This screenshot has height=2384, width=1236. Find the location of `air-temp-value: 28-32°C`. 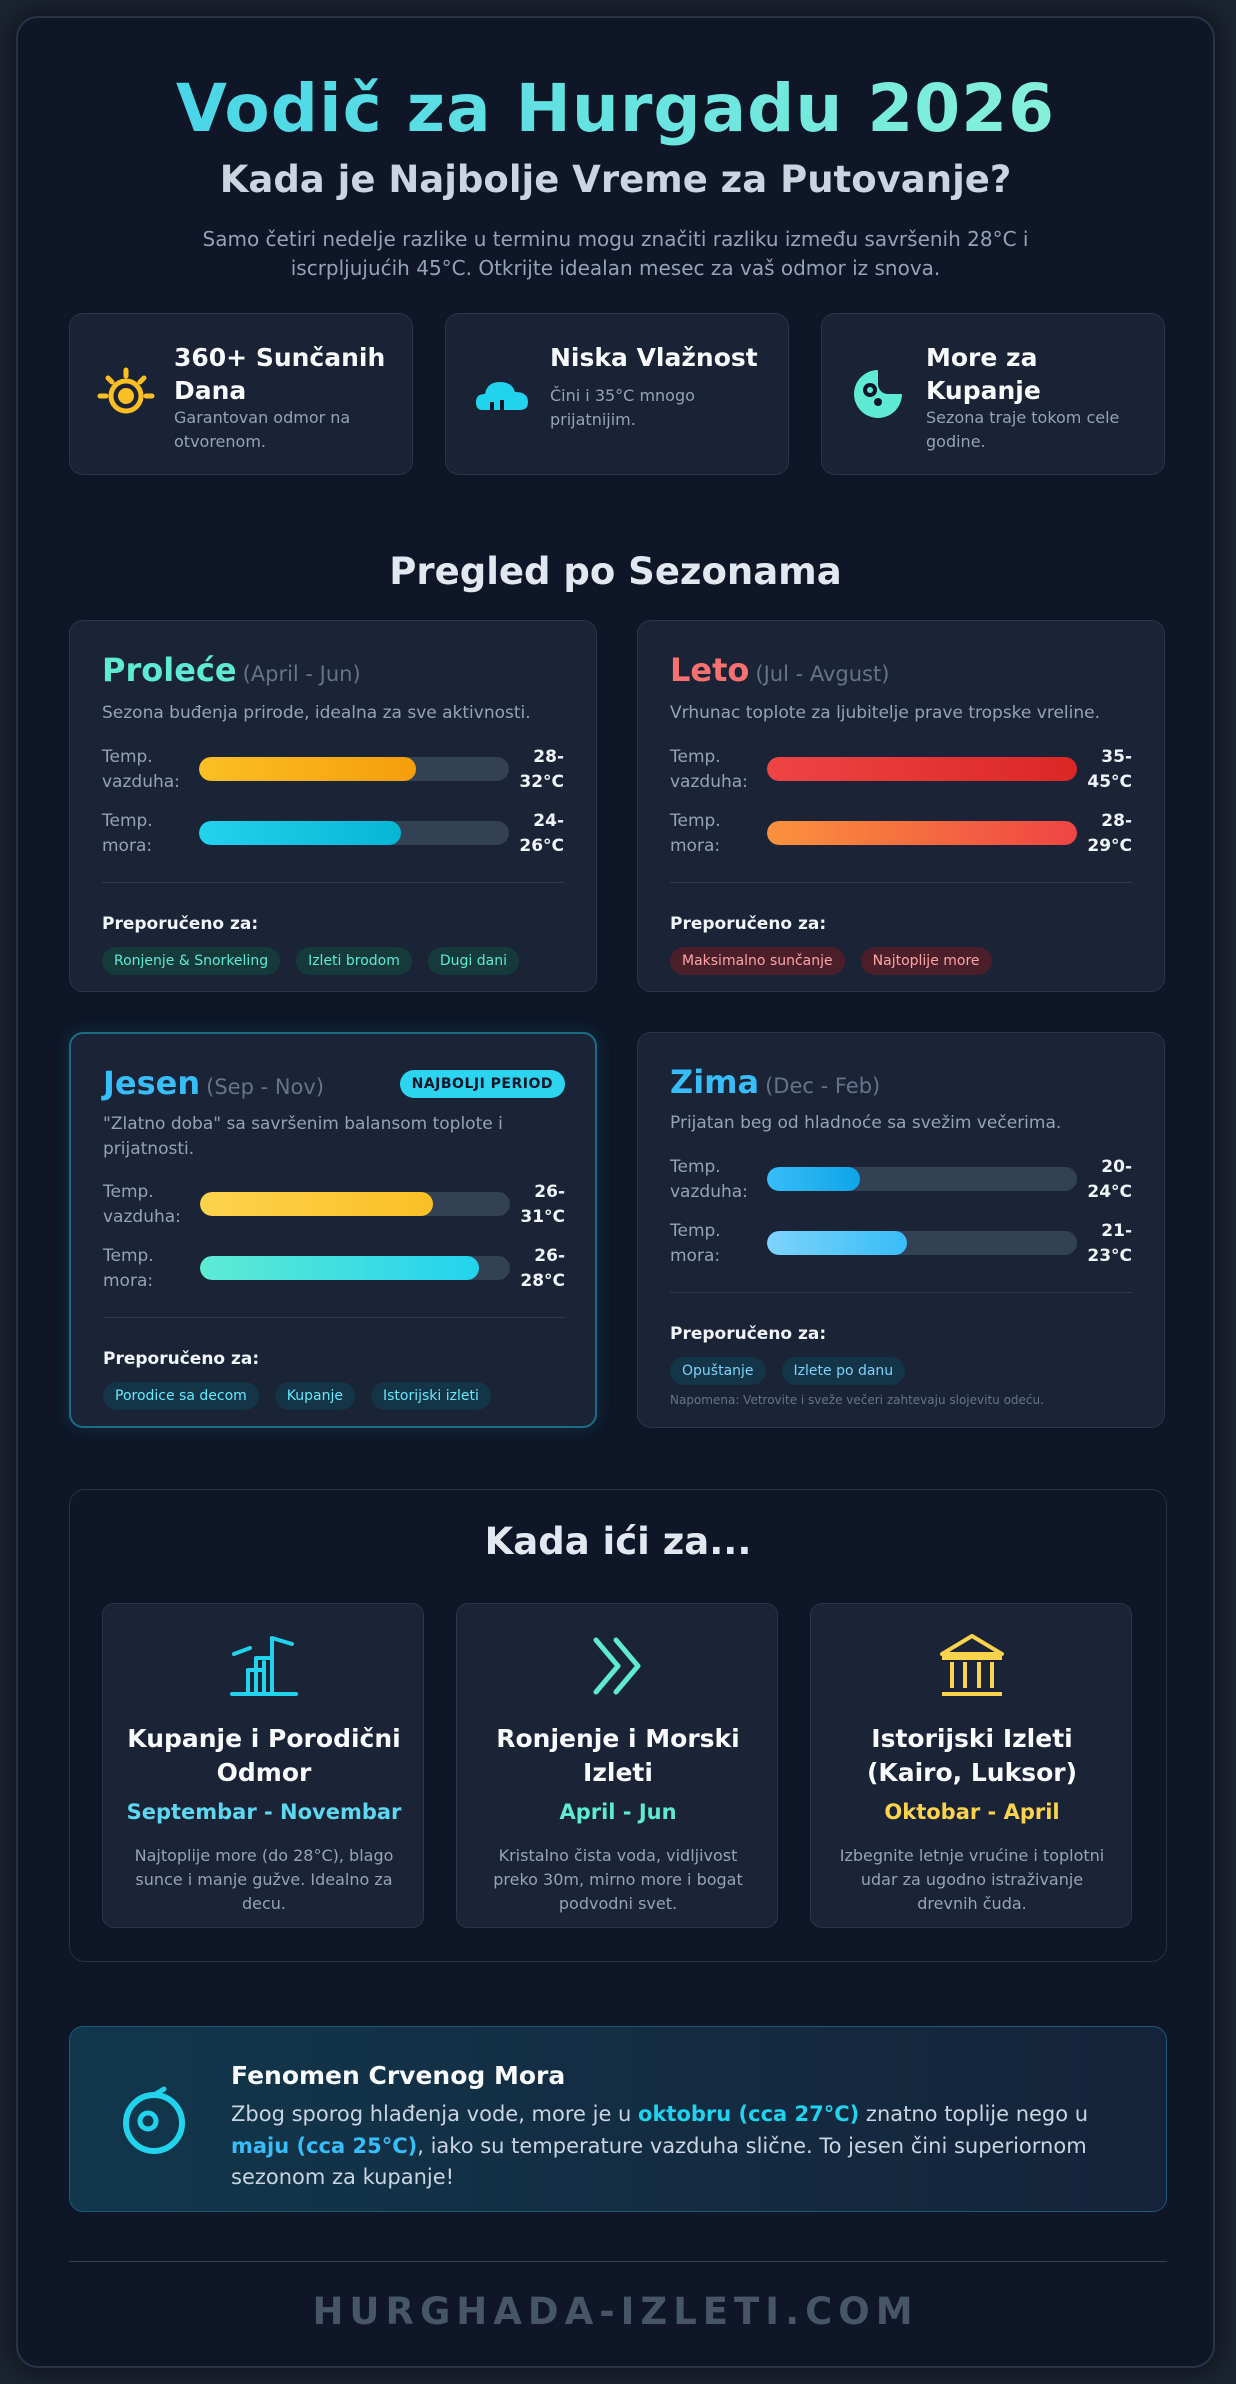

air-temp-value: 28-32°C is located at coordinates (541, 769).